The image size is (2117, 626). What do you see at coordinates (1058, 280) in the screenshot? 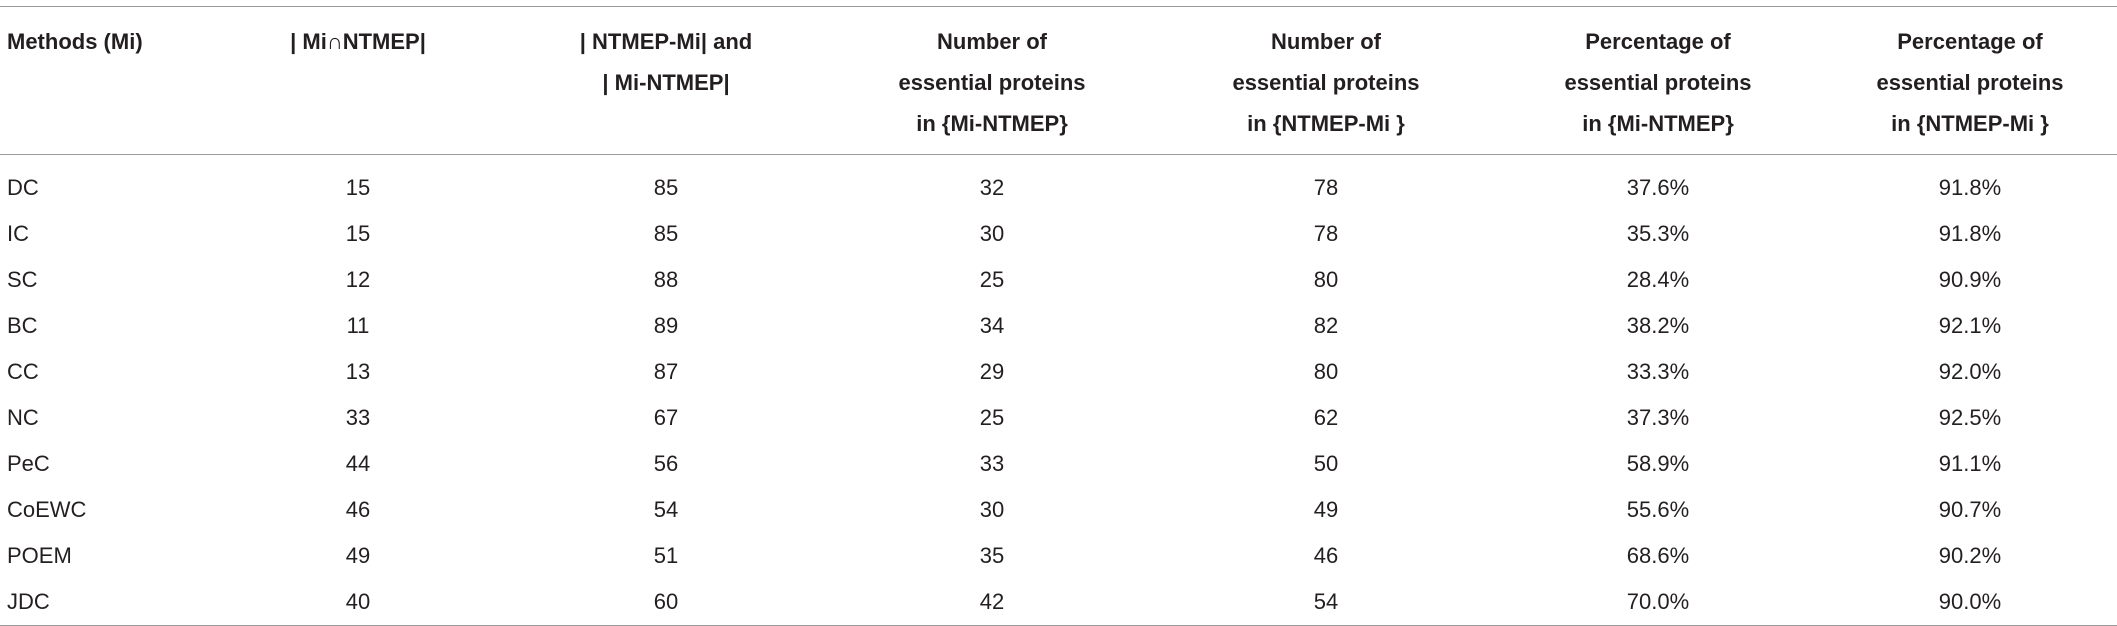
I see `table-row: SC 12 88 25 80 28.4% 90.9%` at bounding box center [1058, 280].